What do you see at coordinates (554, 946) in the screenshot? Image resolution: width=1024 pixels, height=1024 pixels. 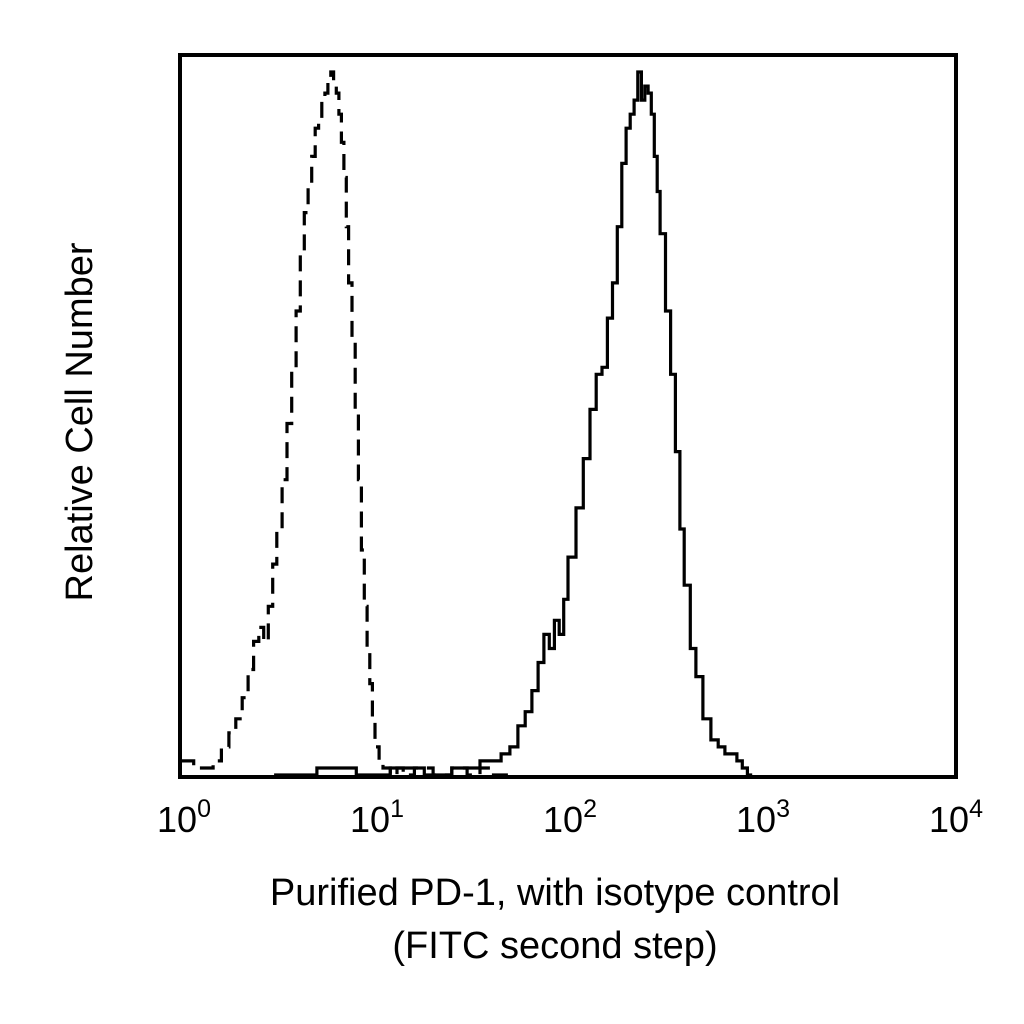 I see `x-axis-label-line2: (FITC second step)` at bounding box center [554, 946].